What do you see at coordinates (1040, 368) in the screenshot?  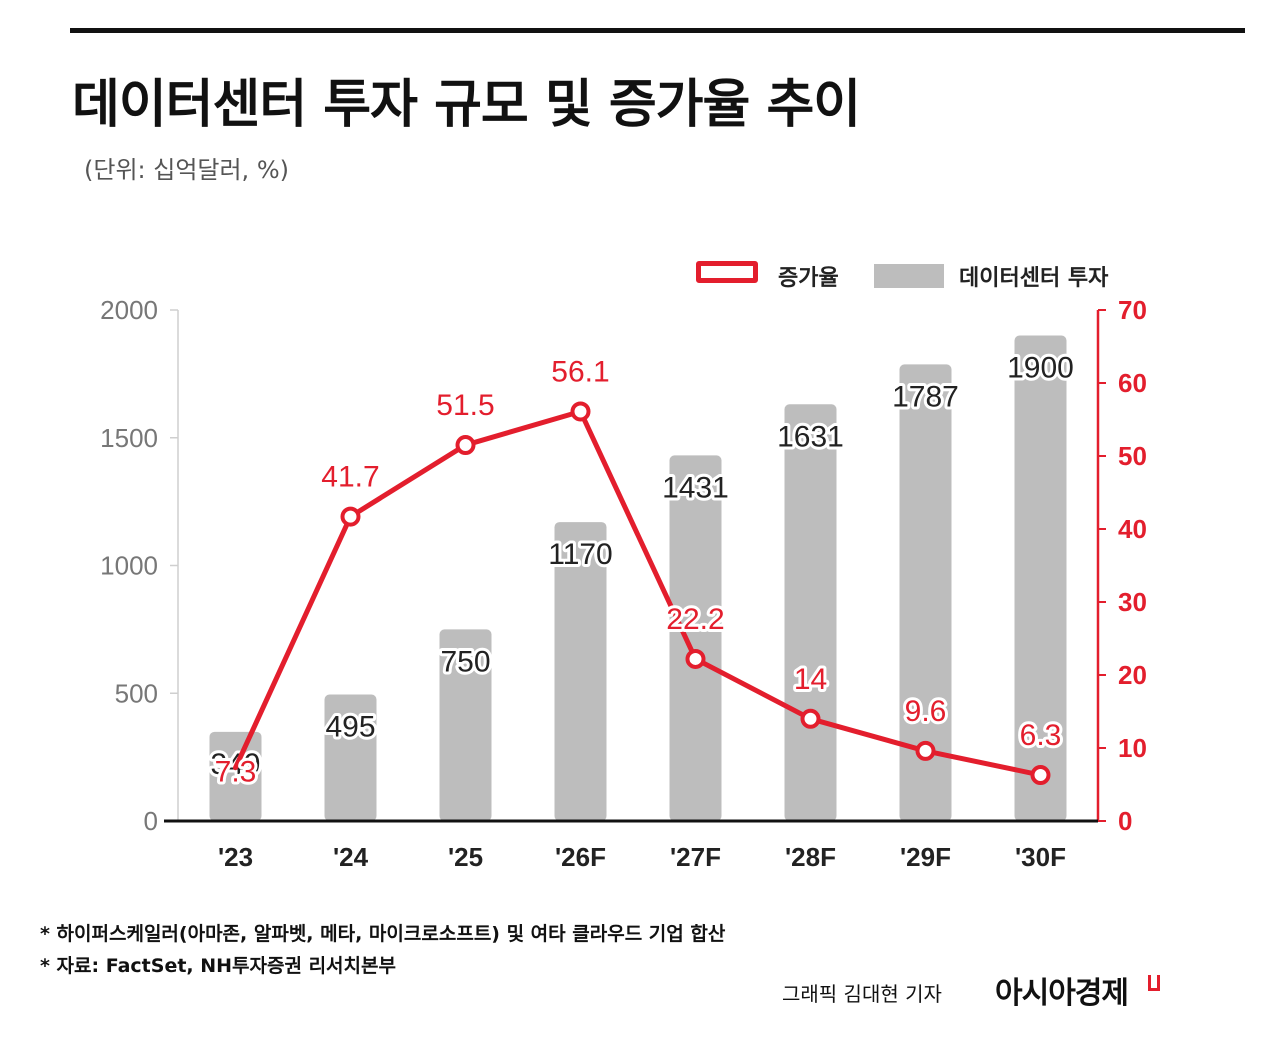 I see `bar-value-label: 1900` at bounding box center [1040, 368].